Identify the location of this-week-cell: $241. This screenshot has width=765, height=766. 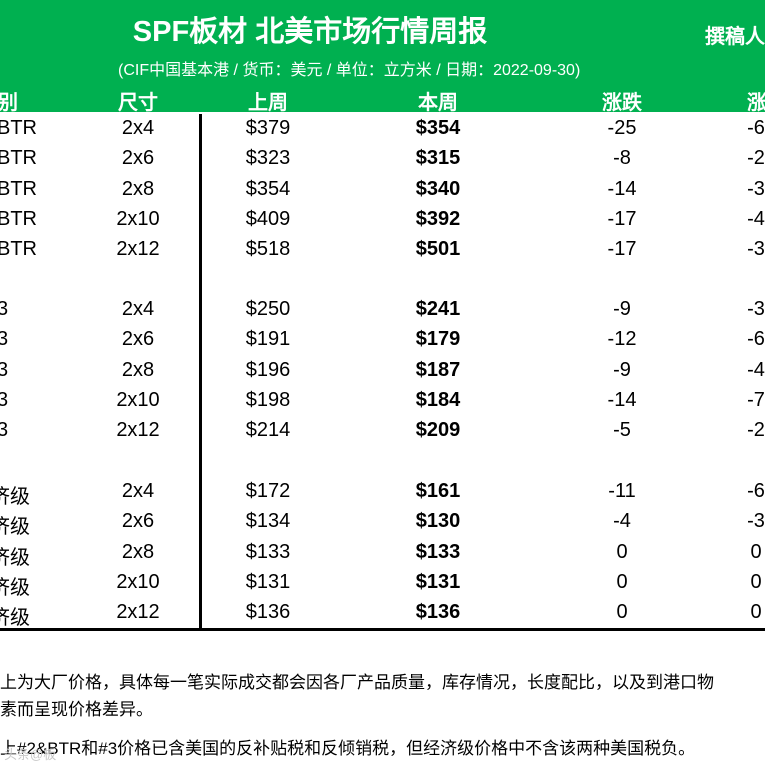
(438, 309).